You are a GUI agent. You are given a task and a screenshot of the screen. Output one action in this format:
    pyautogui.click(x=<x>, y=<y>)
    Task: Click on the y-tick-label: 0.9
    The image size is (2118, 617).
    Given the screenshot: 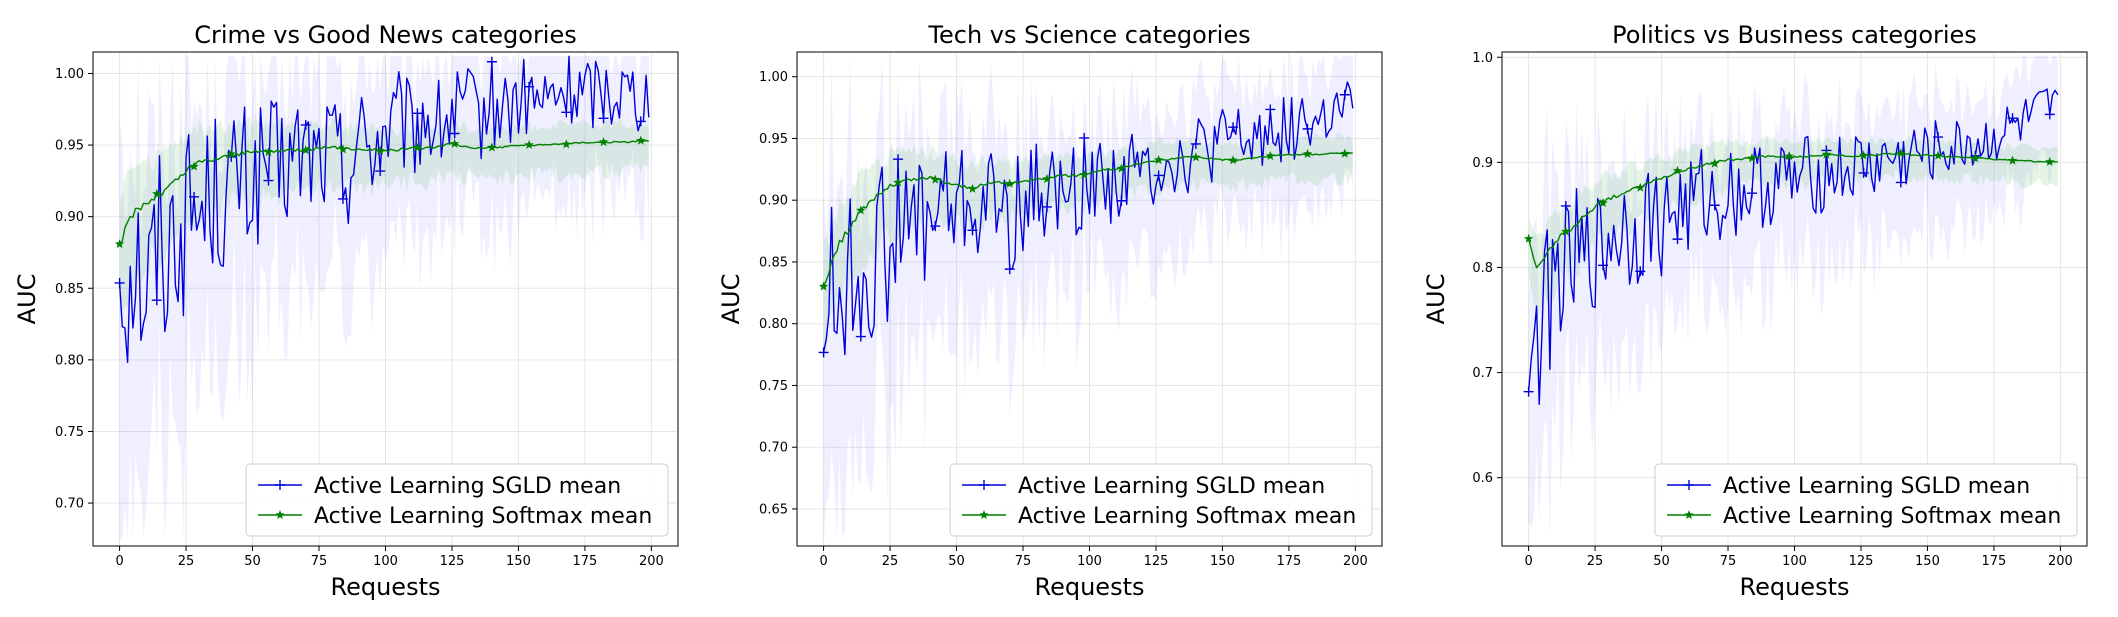 What is the action you would take?
    pyautogui.click(x=1482, y=163)
    